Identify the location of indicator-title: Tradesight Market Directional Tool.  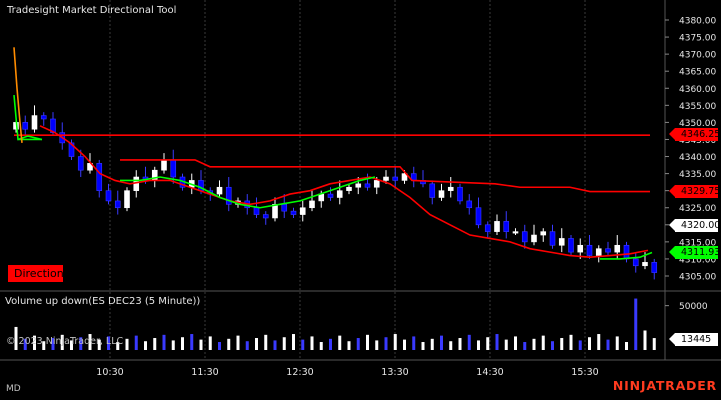
(92, 10).